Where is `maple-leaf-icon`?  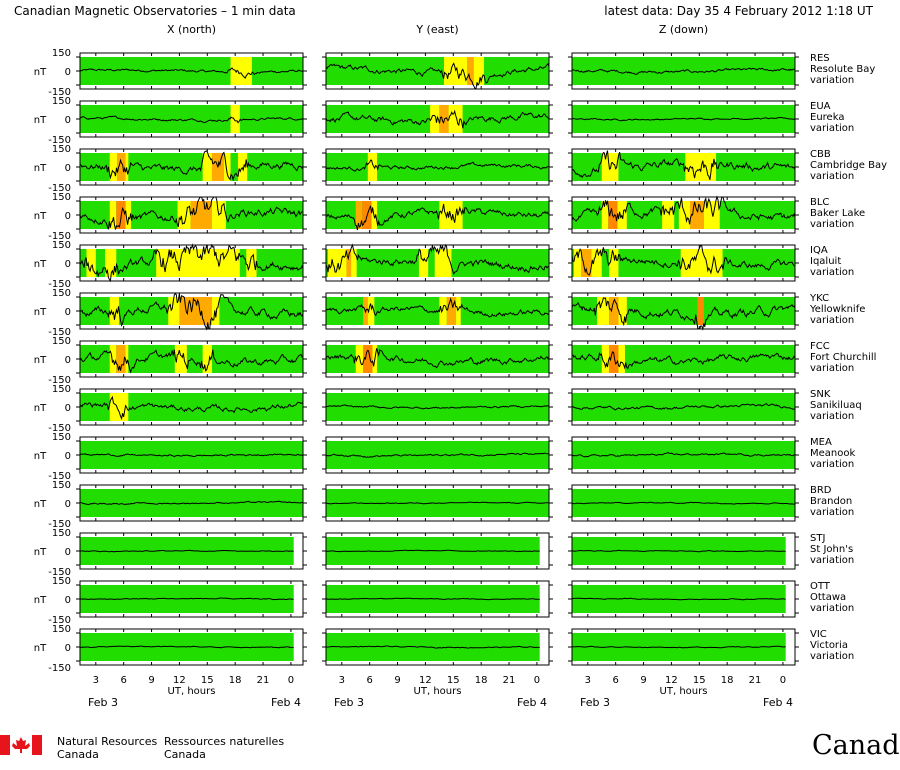
maple-leaf-icon is located at coordinates (21, 745).